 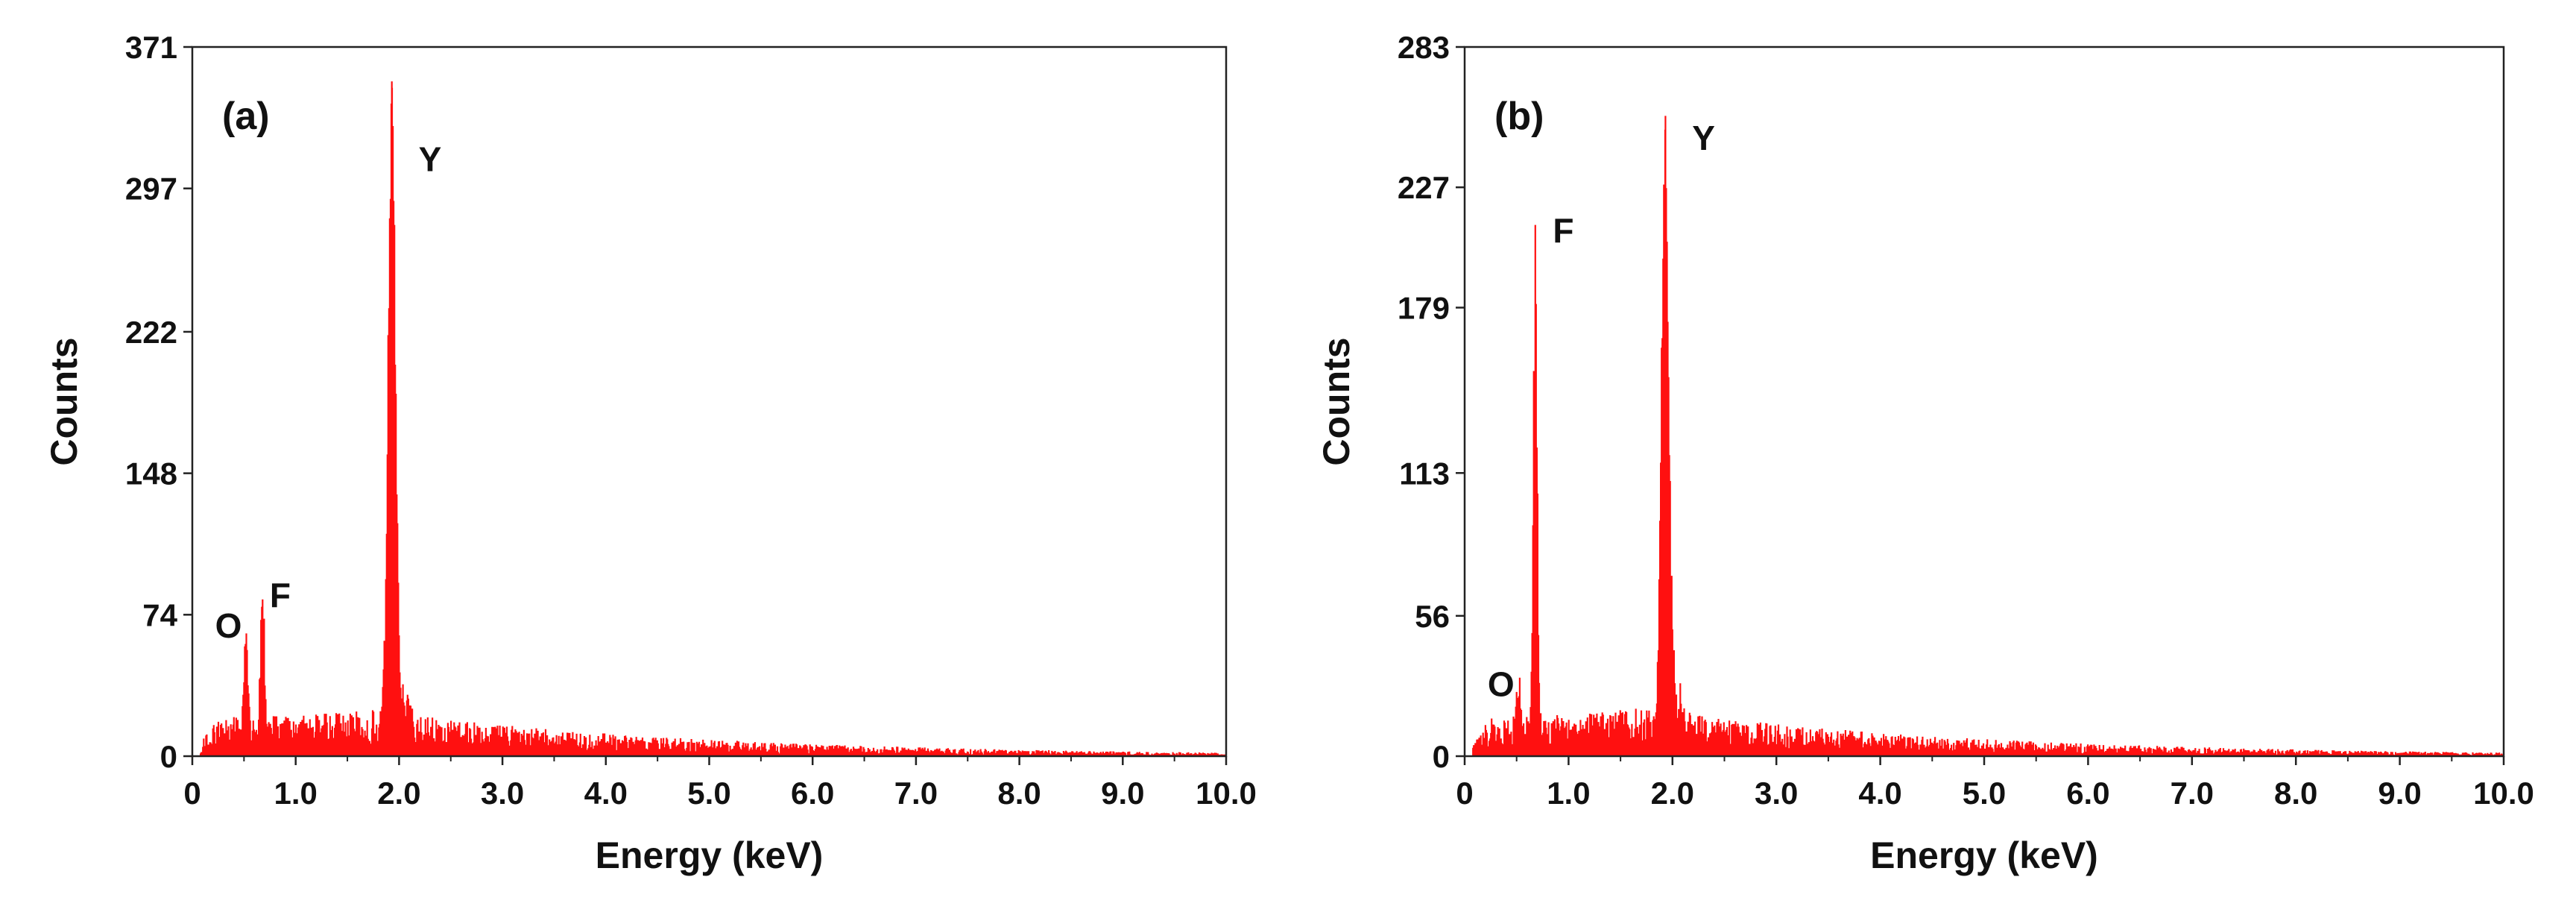 I want to click on x-axis-title-b: Energy (keV), so click(x=1984, y=855).